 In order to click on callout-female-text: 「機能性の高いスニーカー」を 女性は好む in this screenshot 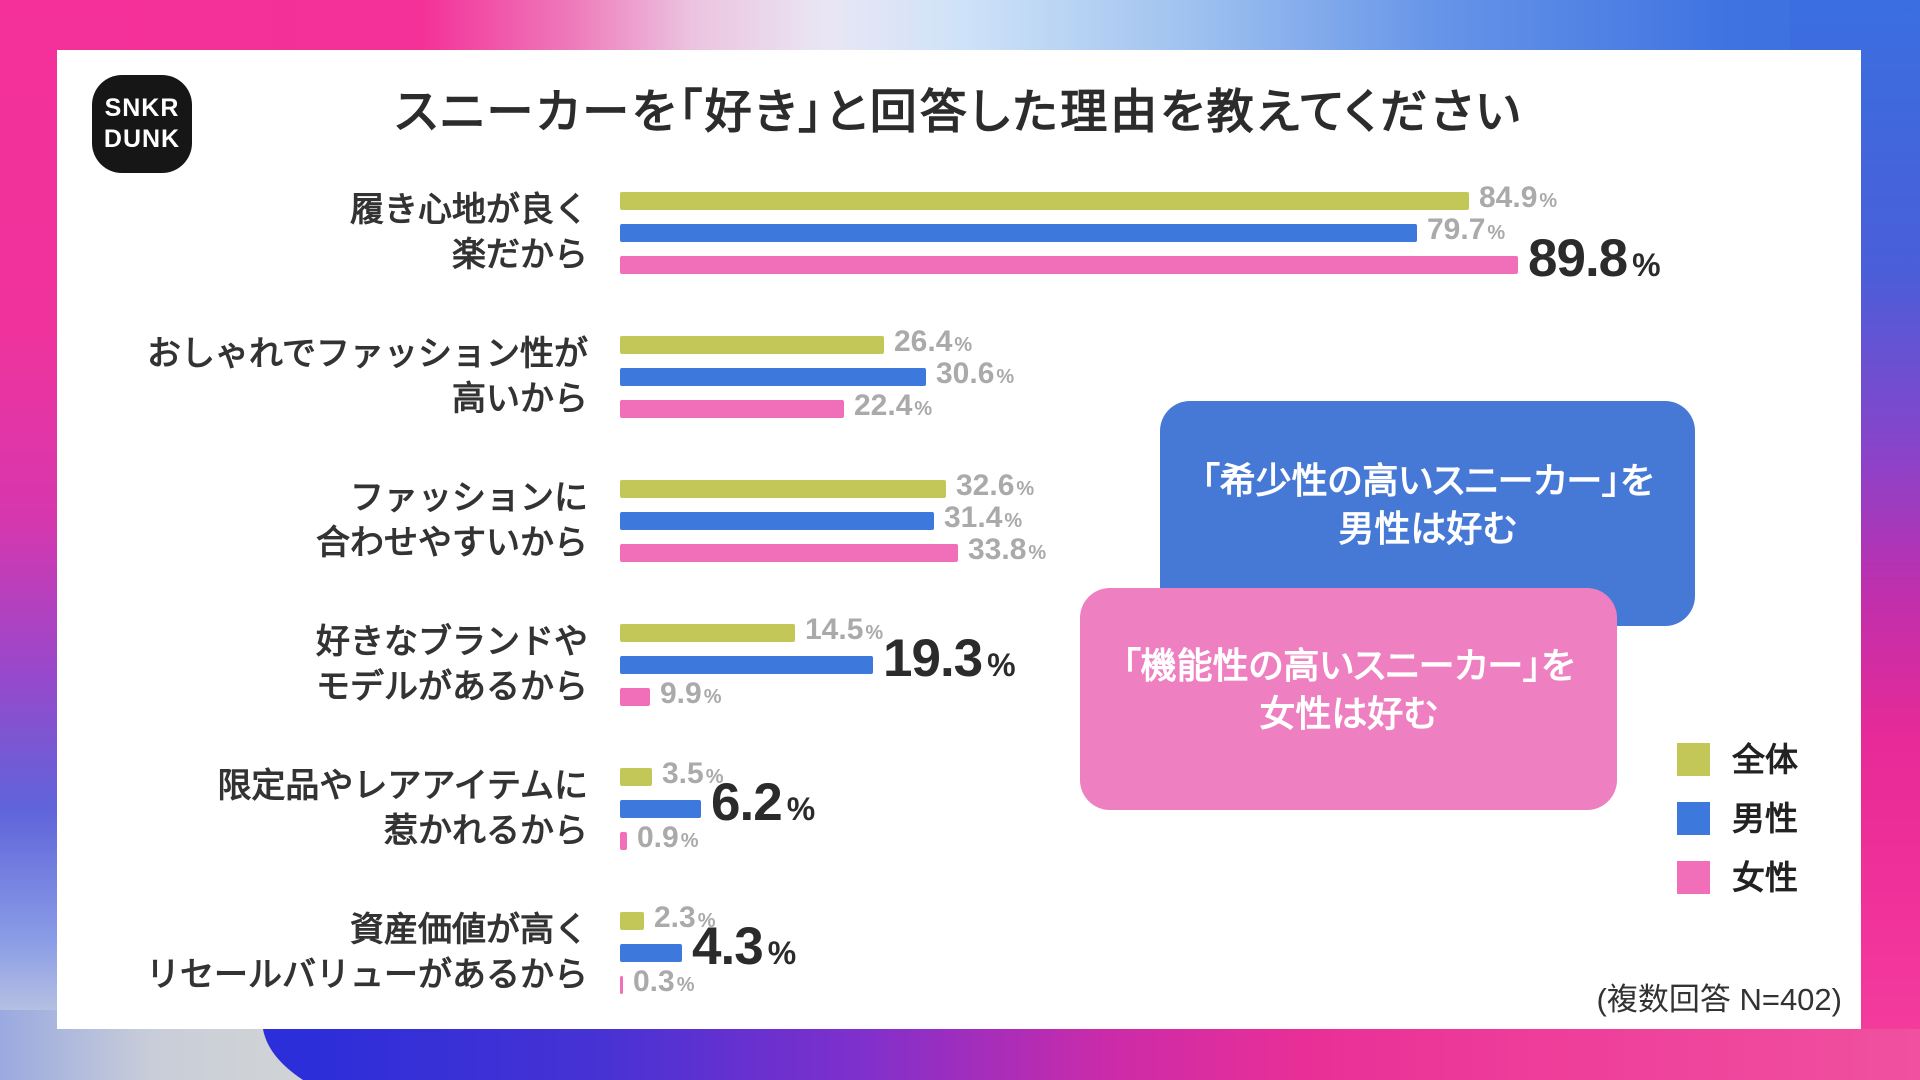, I will do `click(1348, 689)`.